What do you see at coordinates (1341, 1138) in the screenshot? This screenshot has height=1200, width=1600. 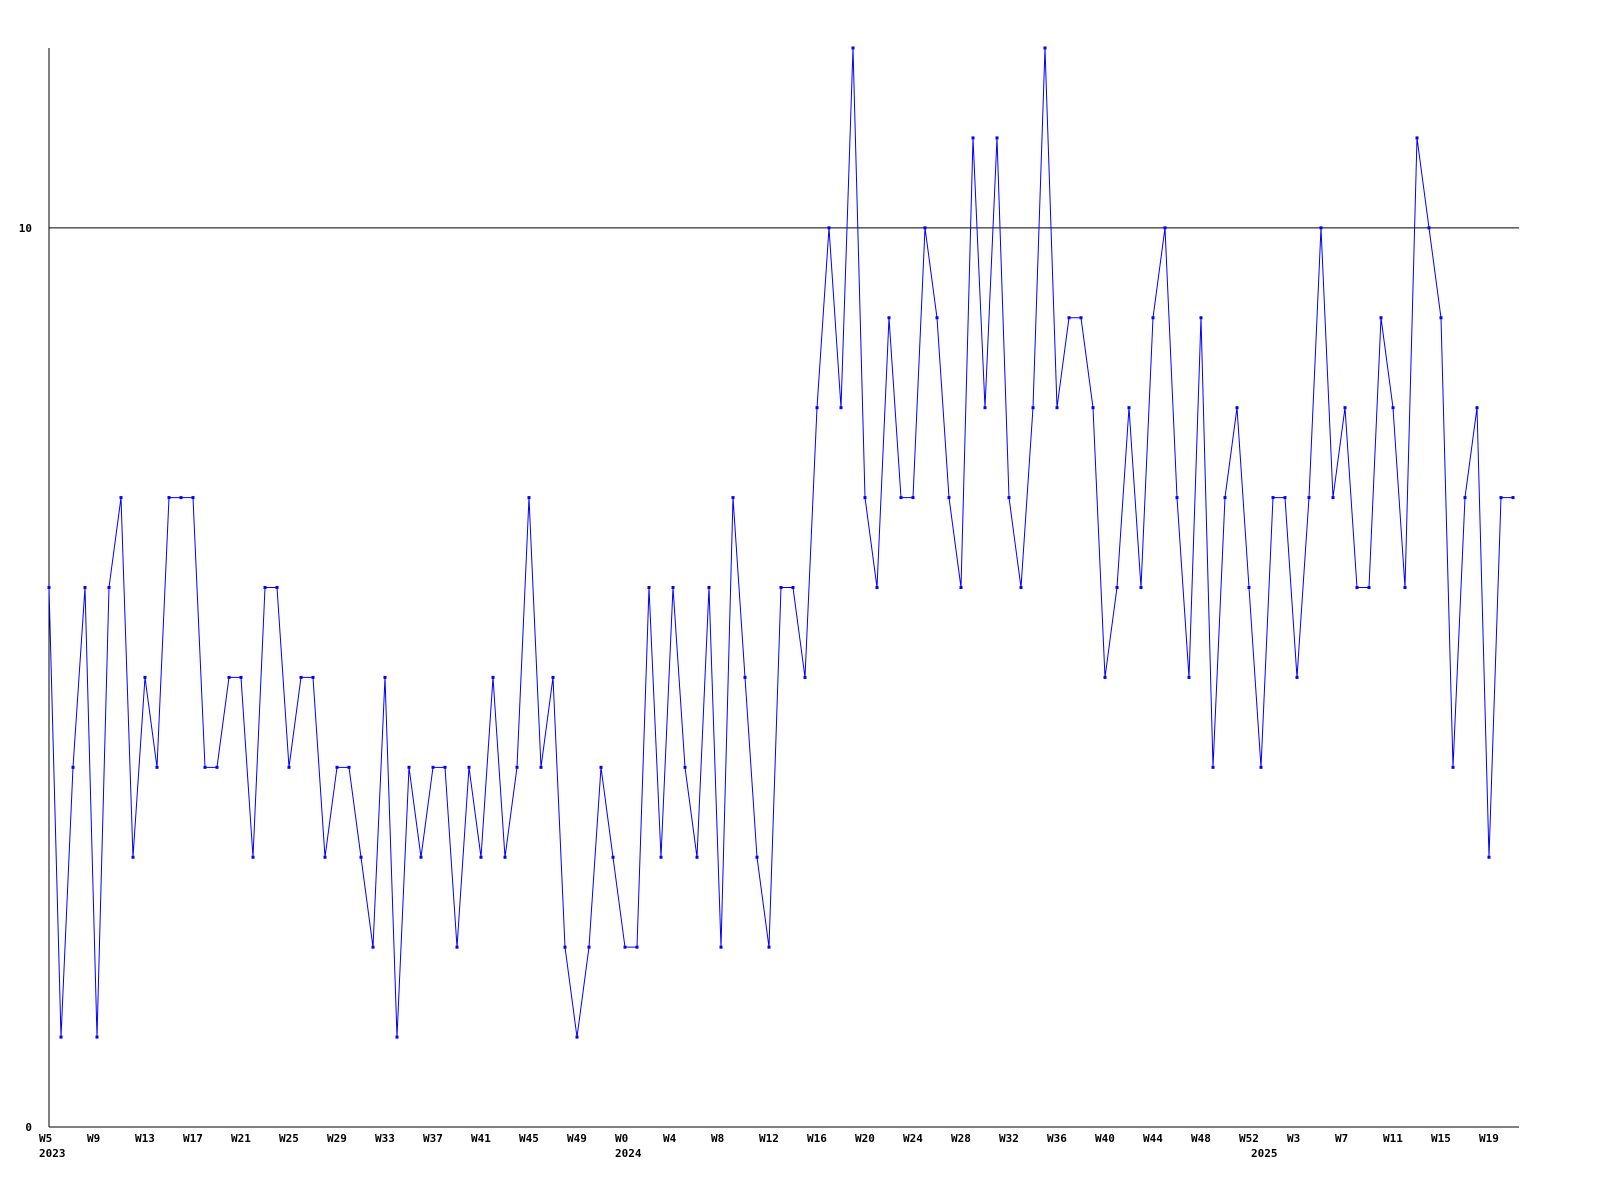 I see `x-tick-label: W7` at bounding box center [1341, 1138].